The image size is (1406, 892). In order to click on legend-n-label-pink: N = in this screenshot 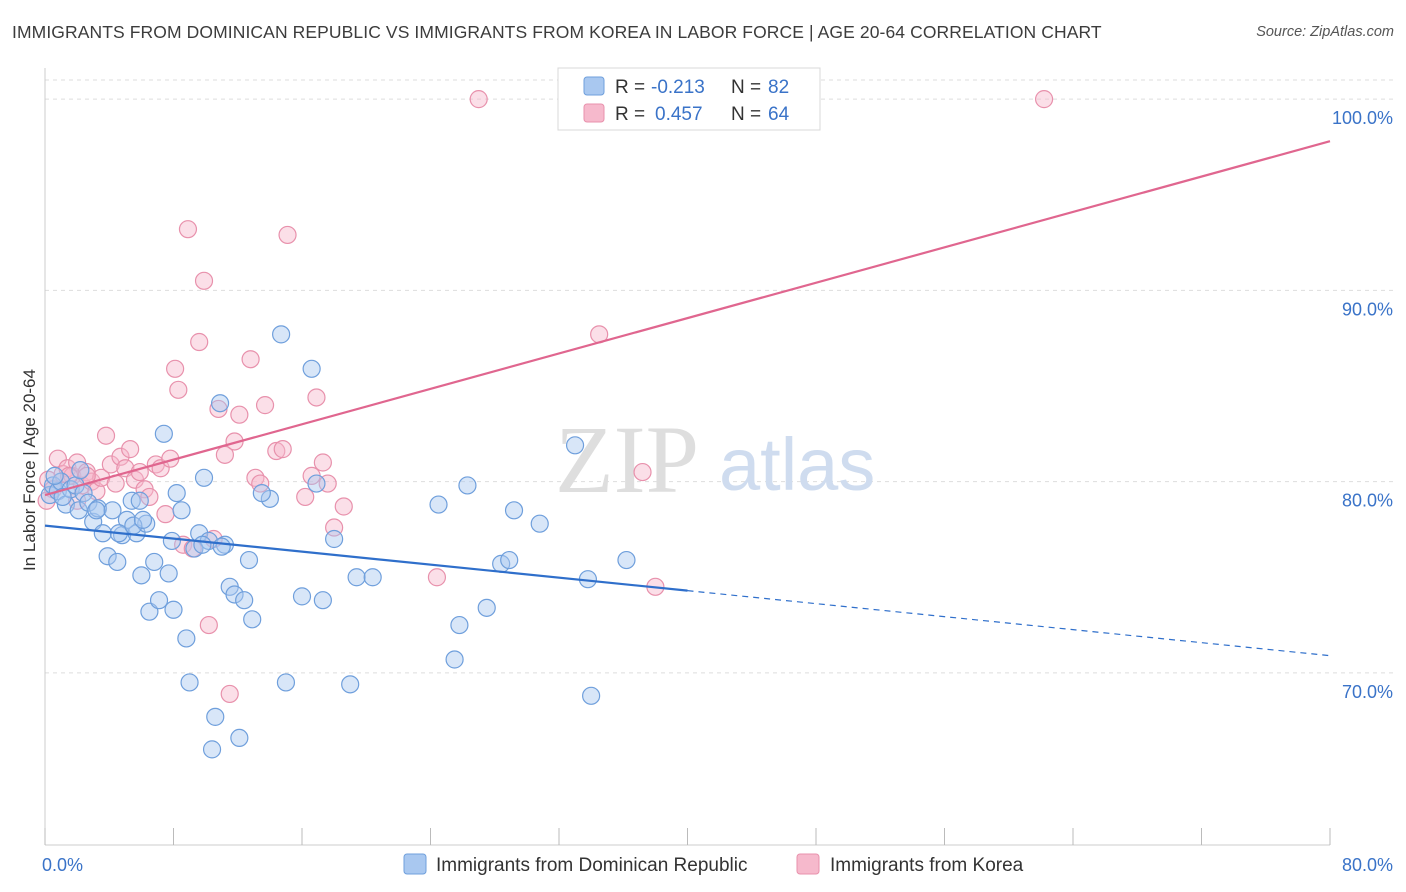, I will do `click(746, 114)`.